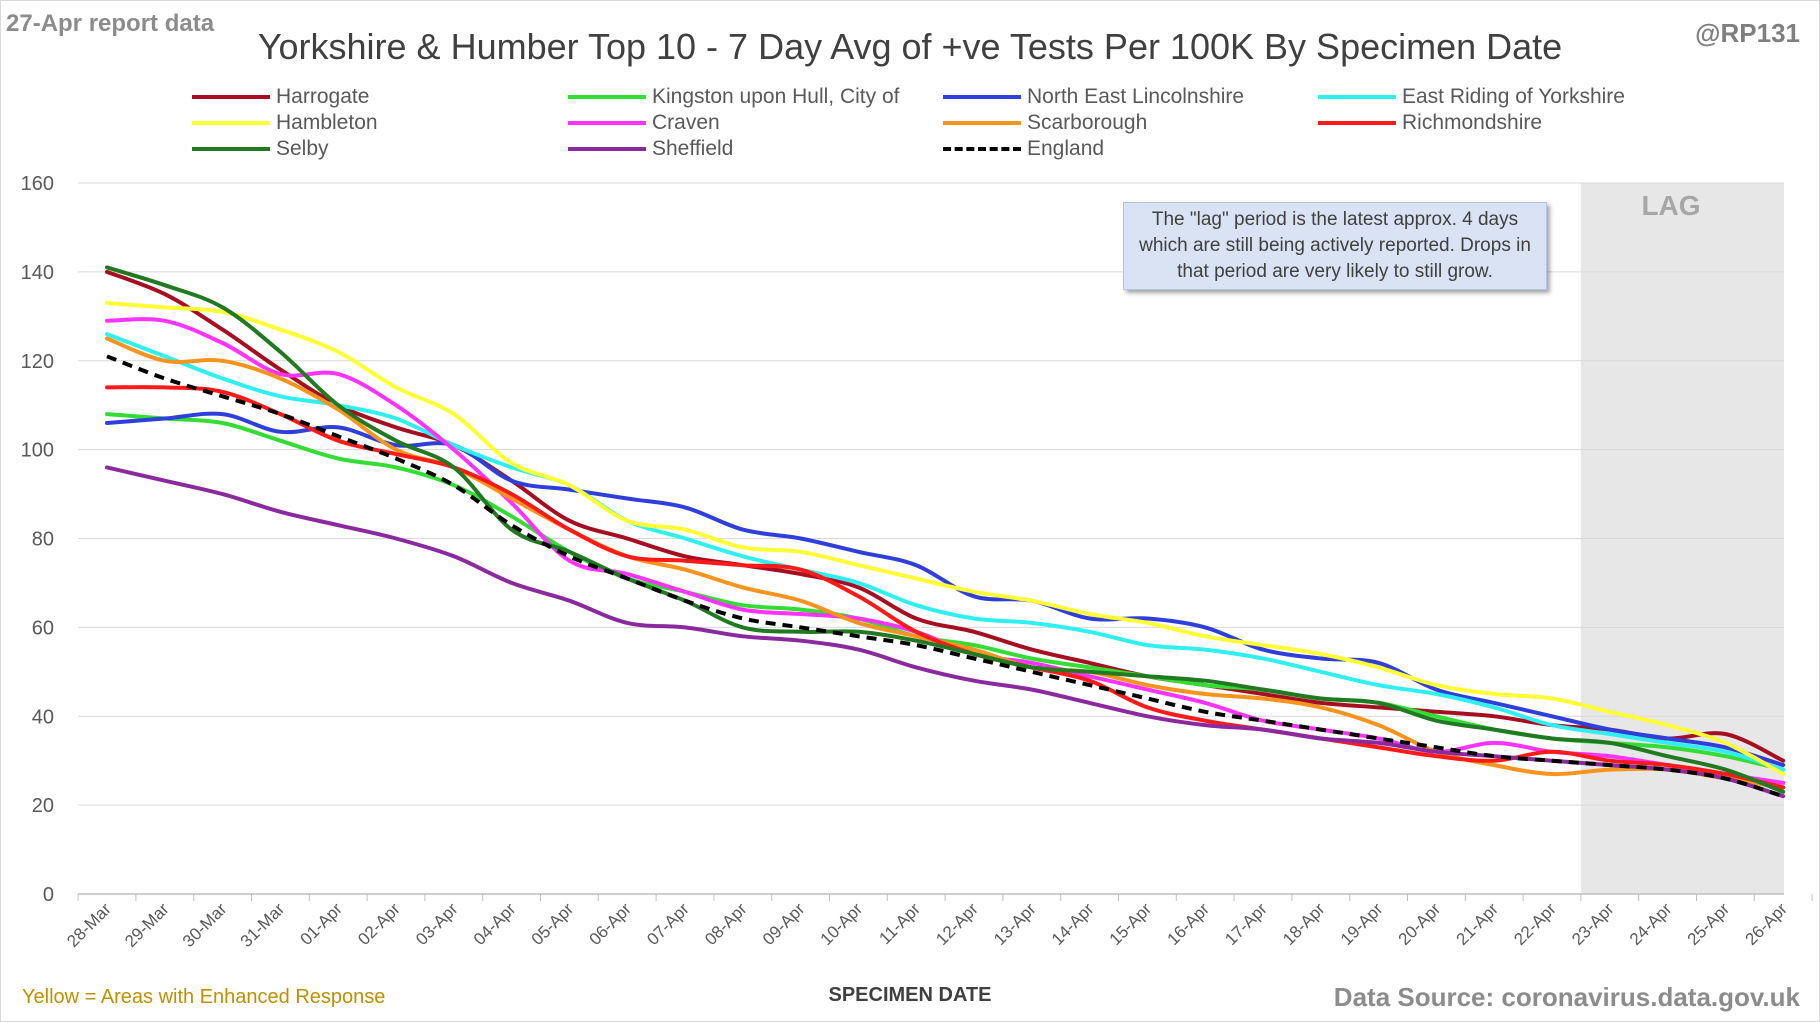 The width and height of the screenshot is (1820, 1022). Describe the element at coordinates (1566, 997) in the screenshot. I see `data-source-label: Data Source: coronavirus.data.gov.uk` at that location.